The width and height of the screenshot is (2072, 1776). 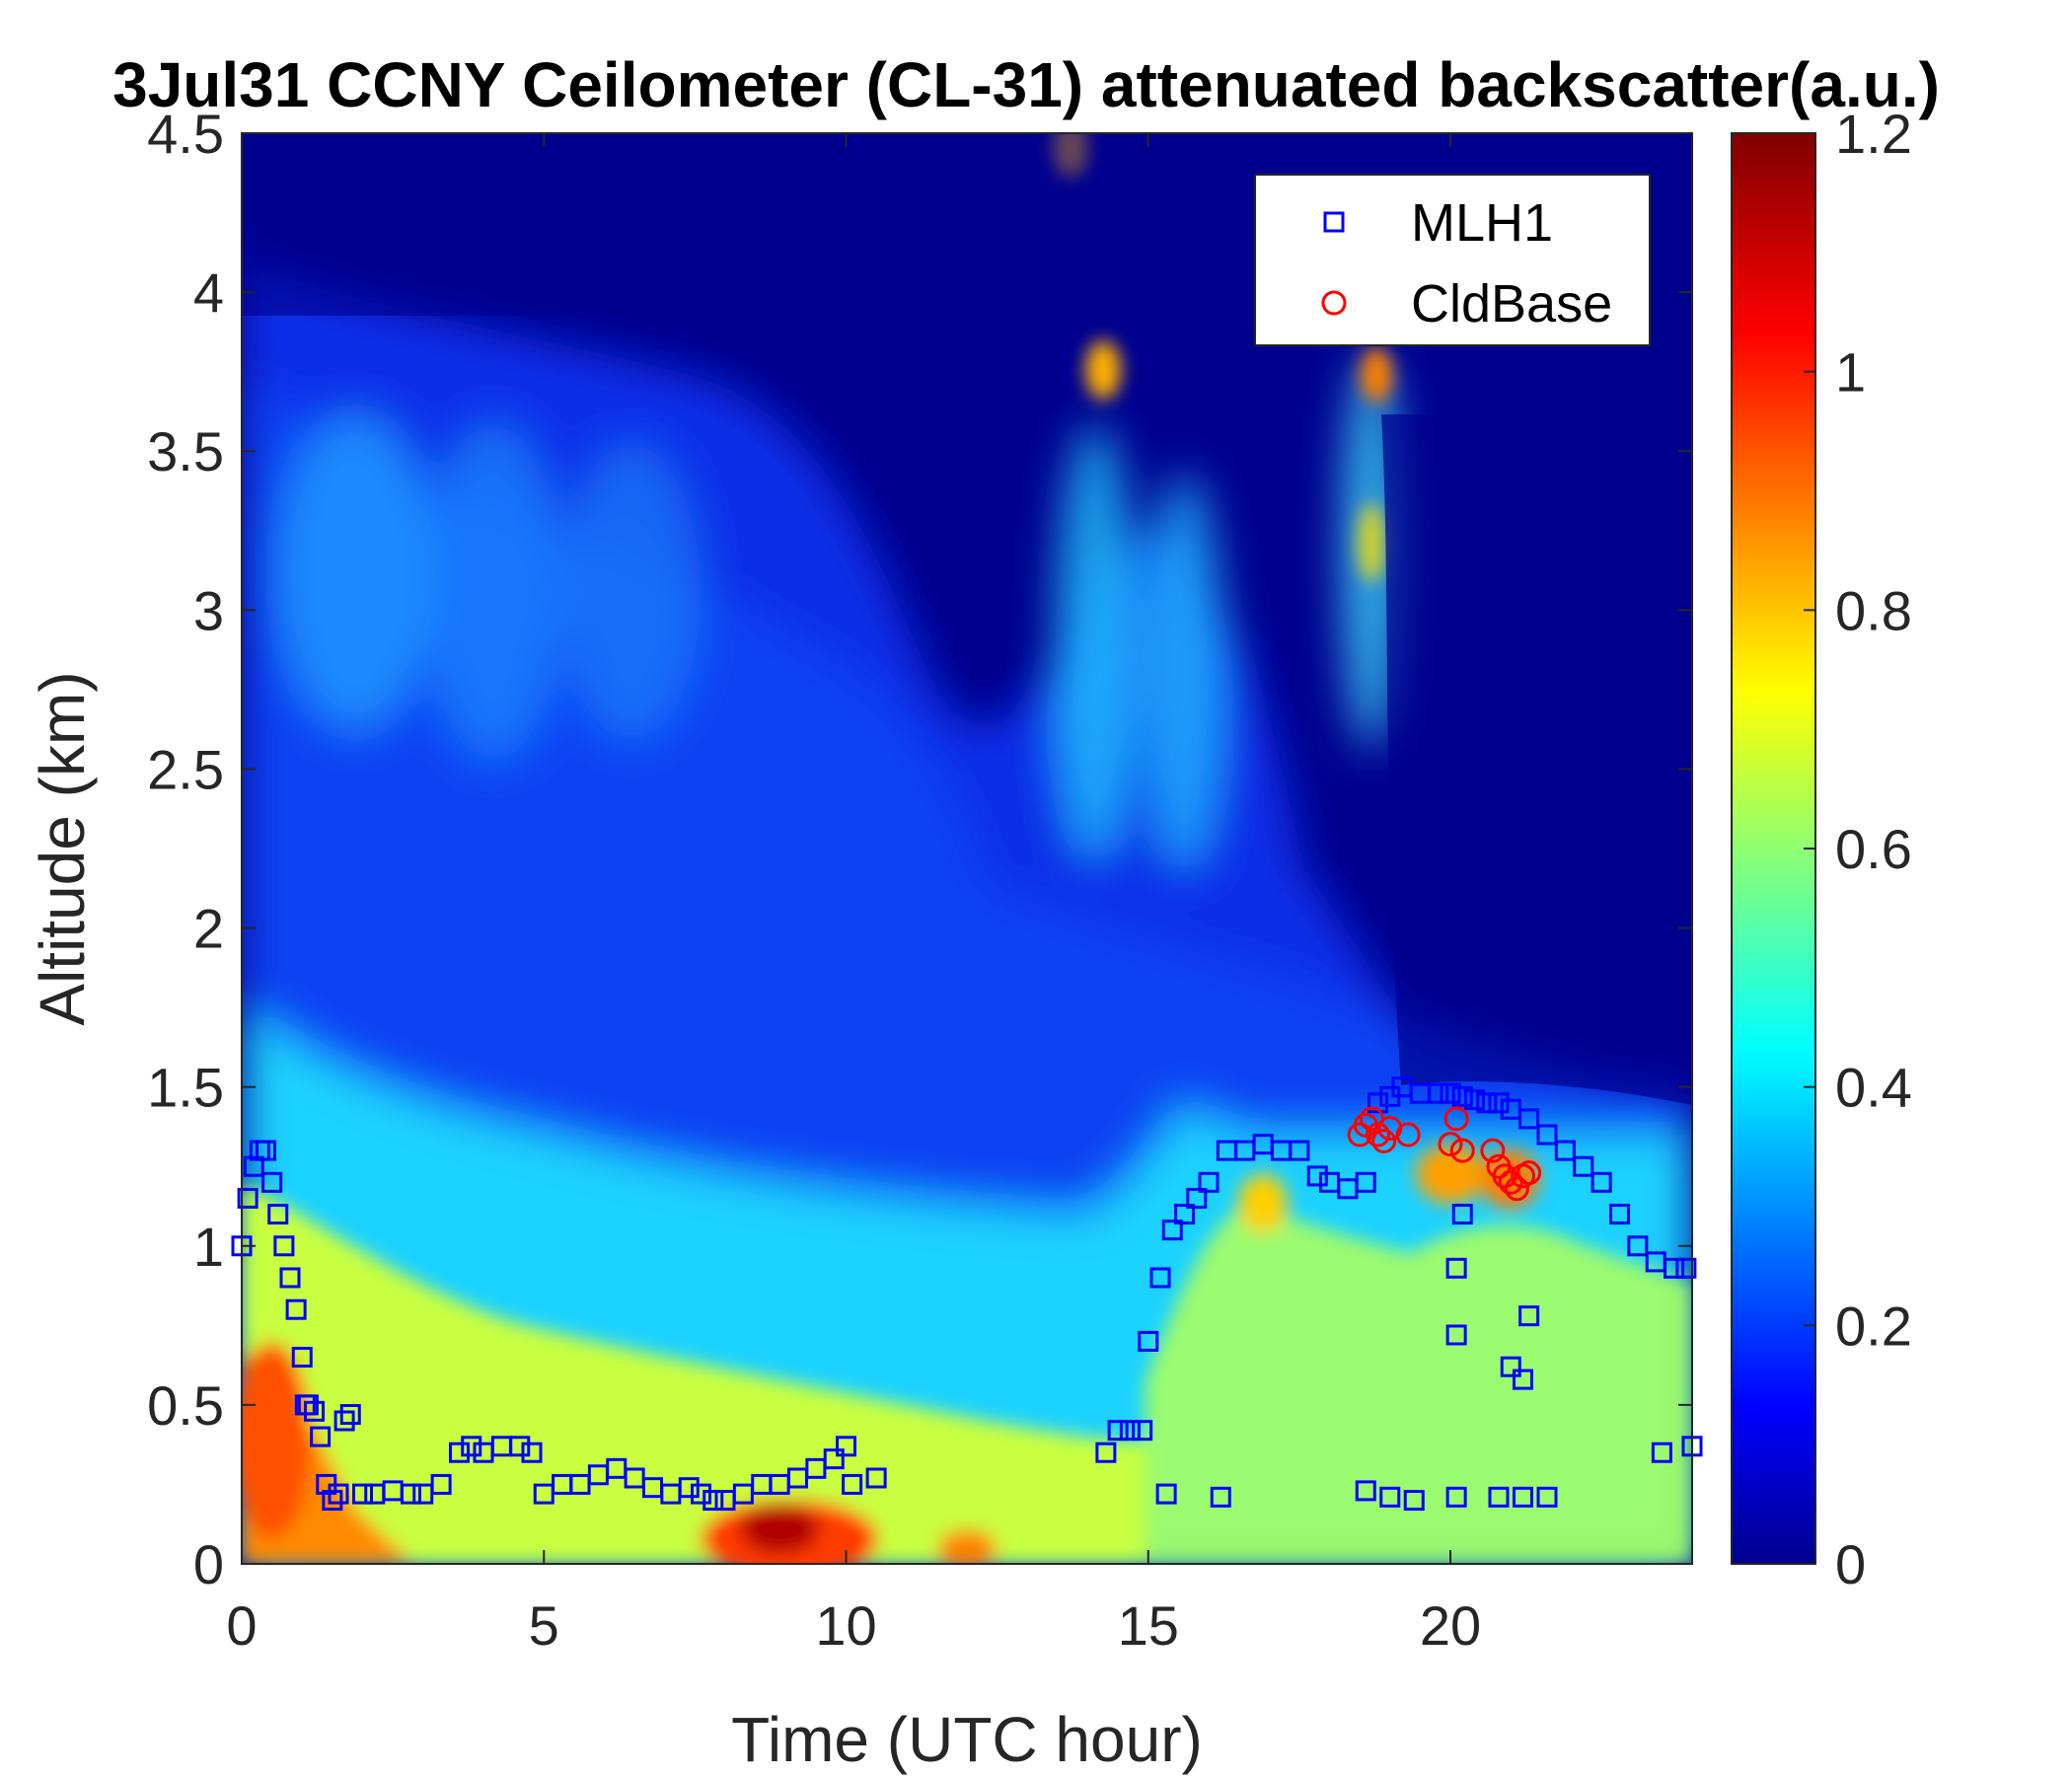 I want to click on colorbar-tick-label: 1, so click(x=1851, y=373).